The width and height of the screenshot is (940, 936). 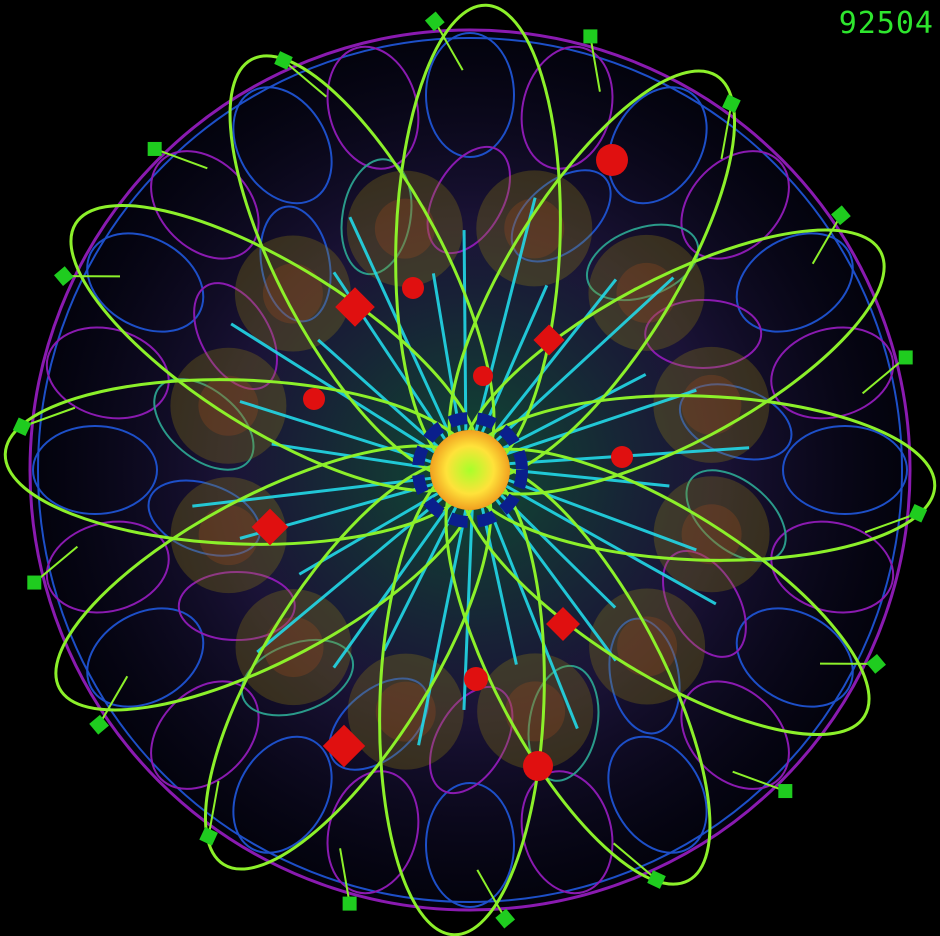 I want to click on core, so click(x=470, y=470).